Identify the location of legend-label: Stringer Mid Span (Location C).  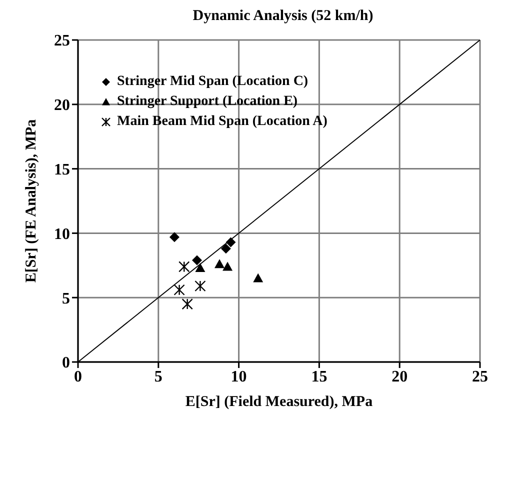
(212, 82).